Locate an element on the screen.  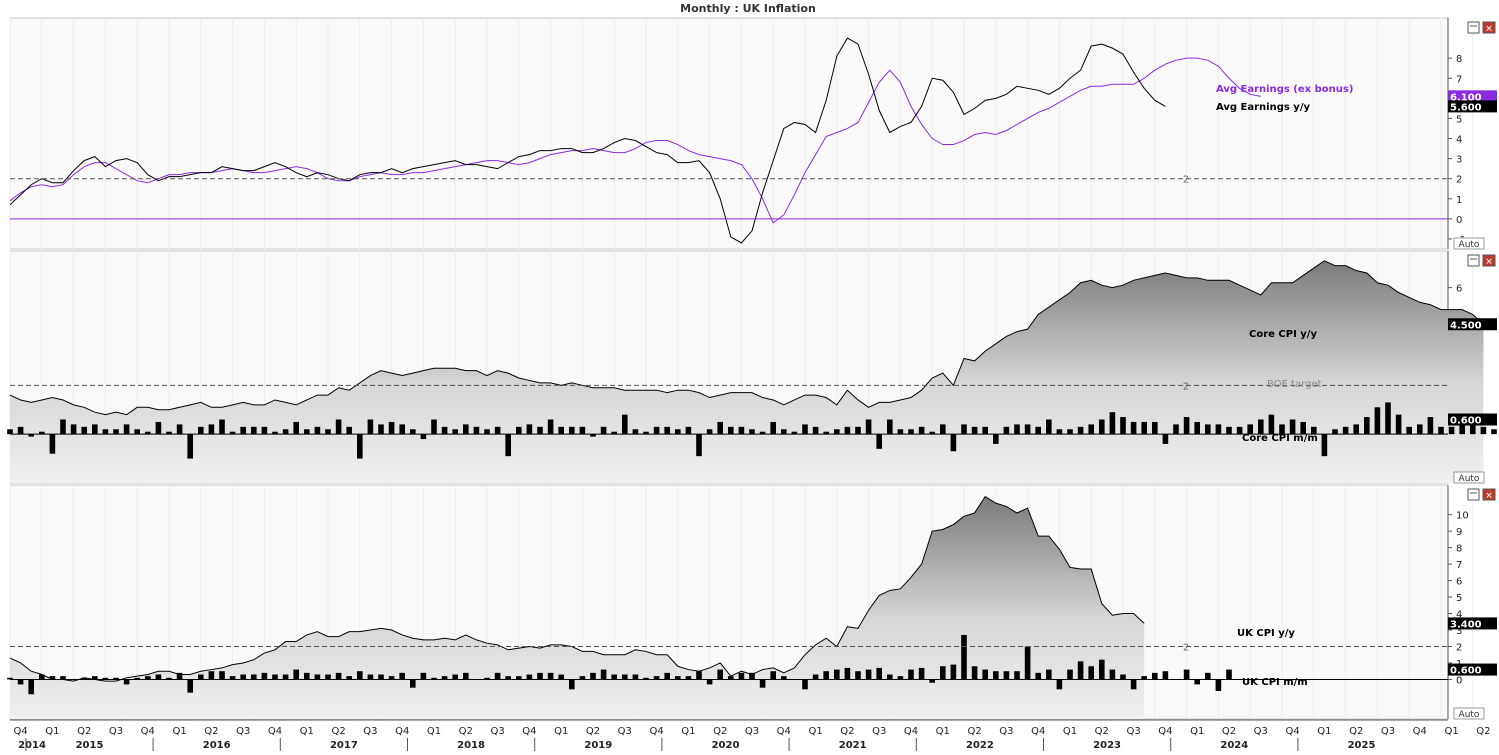
y-tick-label: 0 is located at coordinates (1459, 680).